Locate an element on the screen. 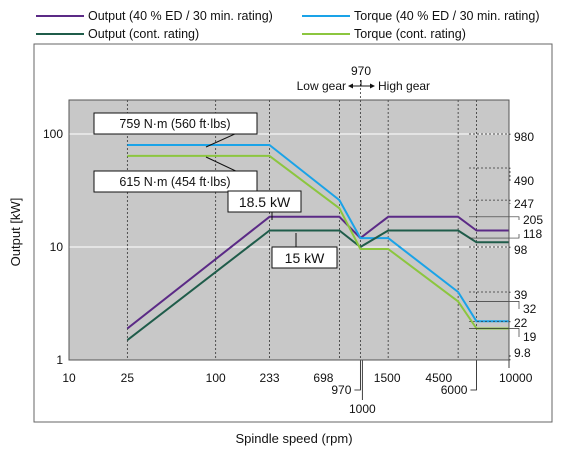 The height and width of the screenshot is (449, 561). gear-arrow-left-head is located at coordinates (350, 86).